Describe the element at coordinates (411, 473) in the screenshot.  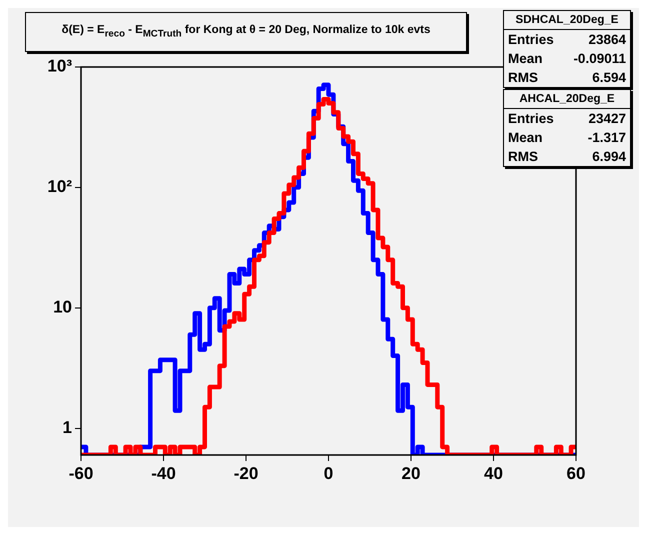
I see `x-tick-label: 20` at that location.